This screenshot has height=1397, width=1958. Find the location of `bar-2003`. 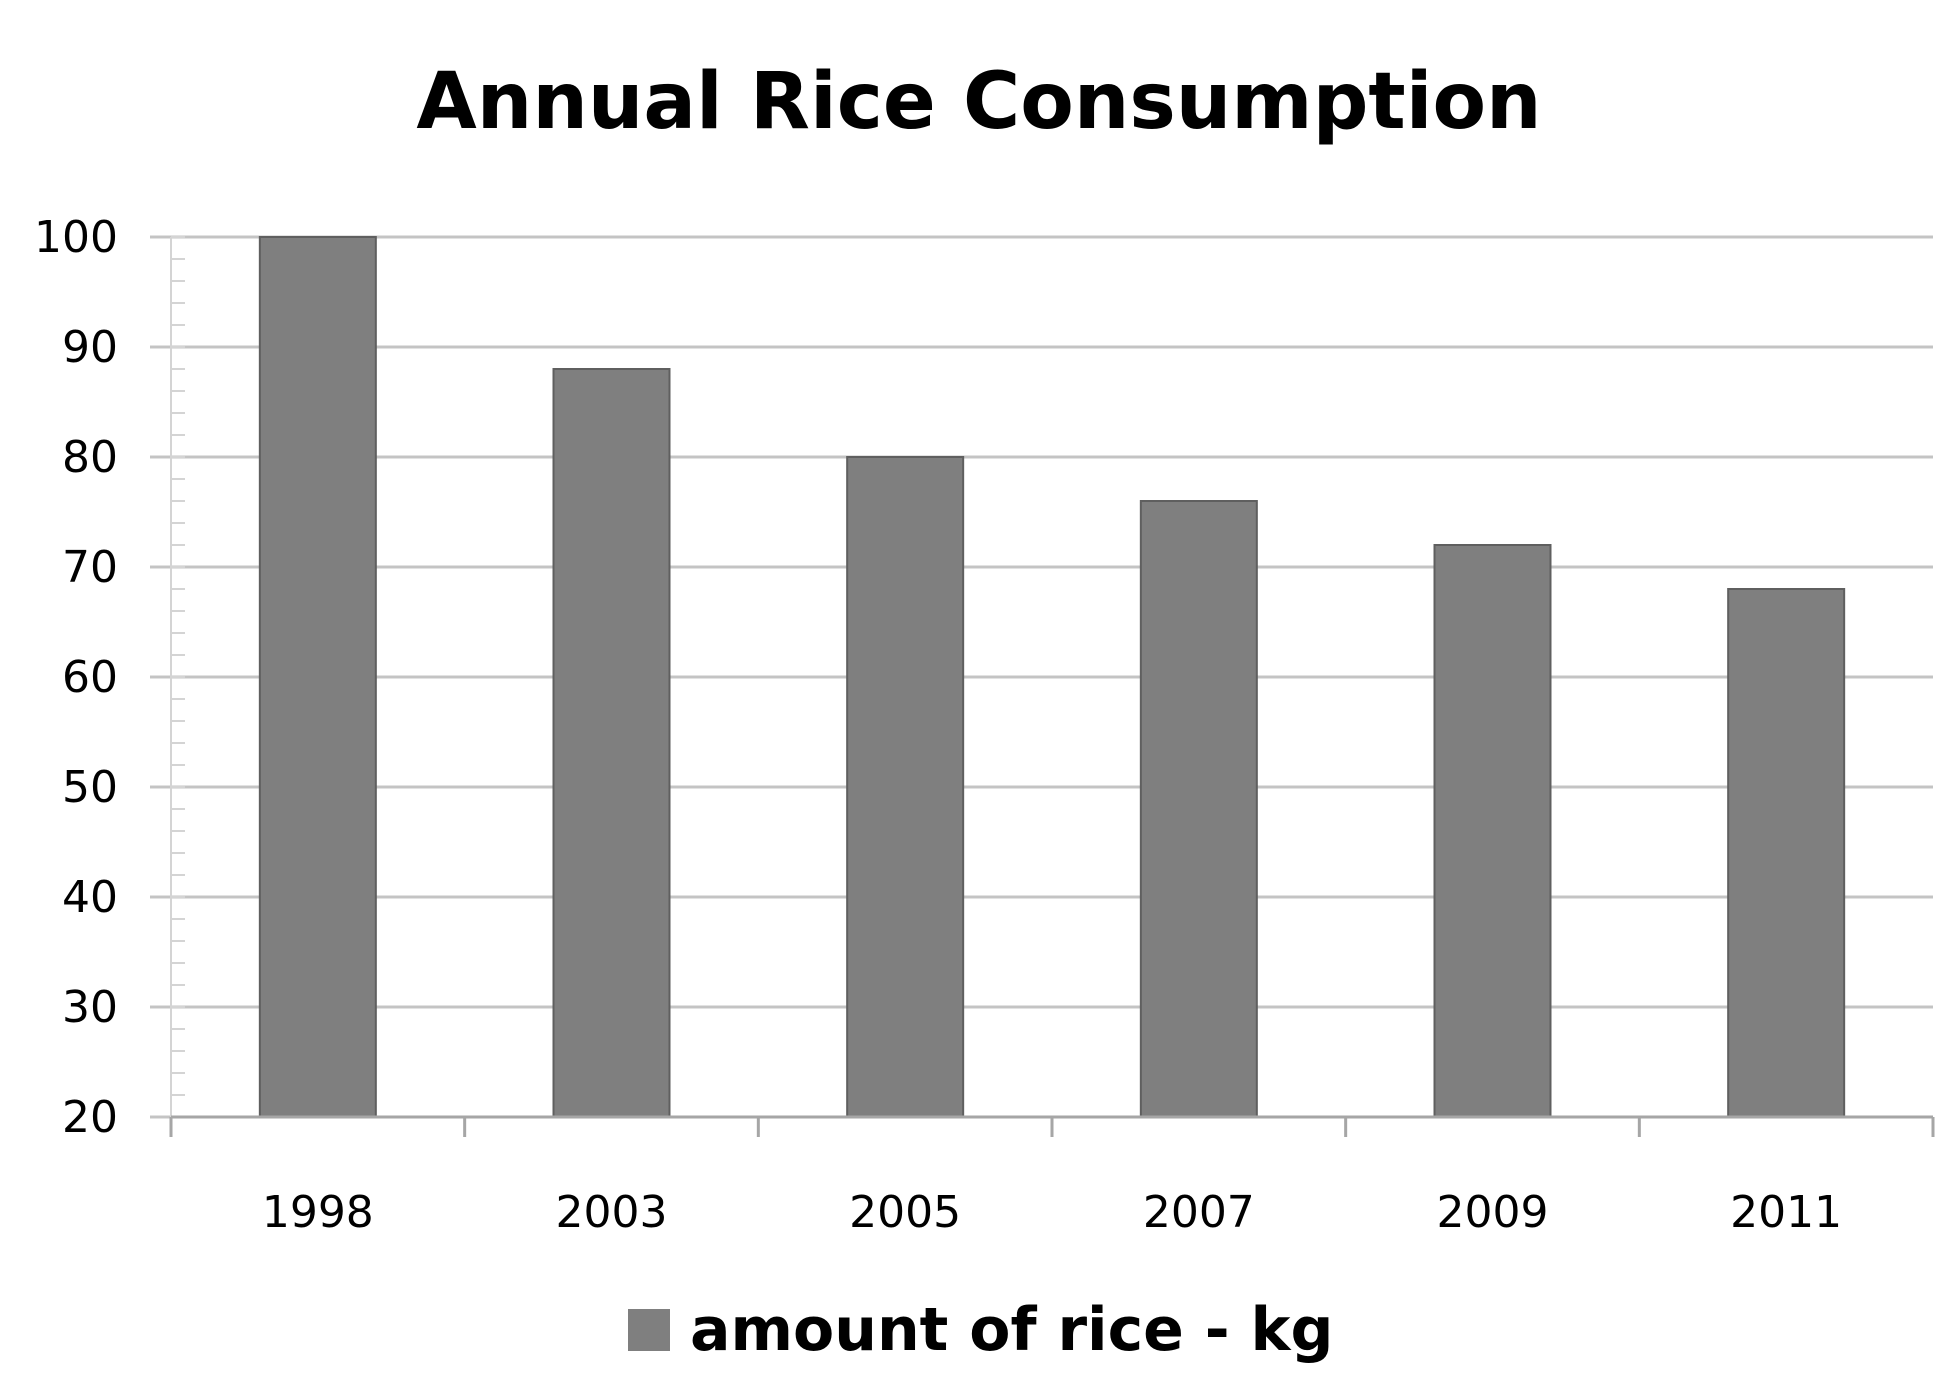

bar-2003 is located at coordinates (611, 743).